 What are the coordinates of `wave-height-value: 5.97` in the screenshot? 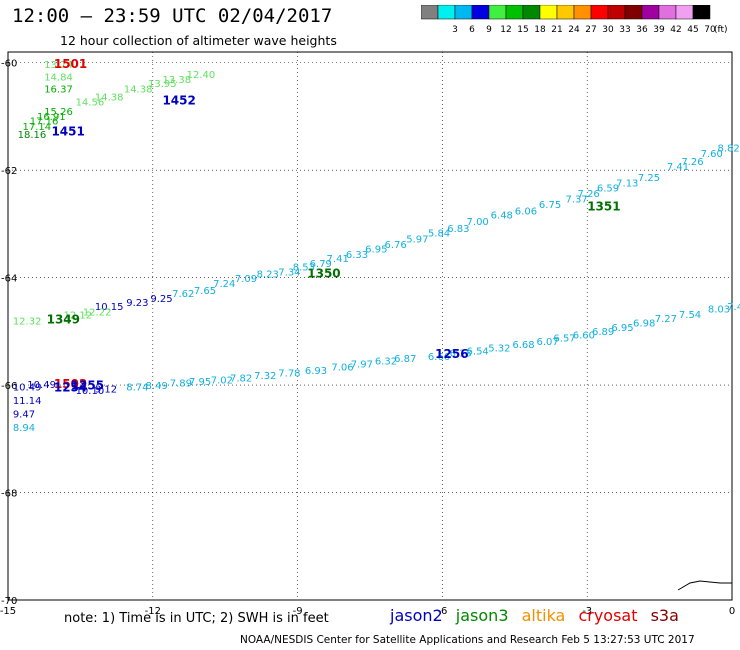 It's located at (417, 240).